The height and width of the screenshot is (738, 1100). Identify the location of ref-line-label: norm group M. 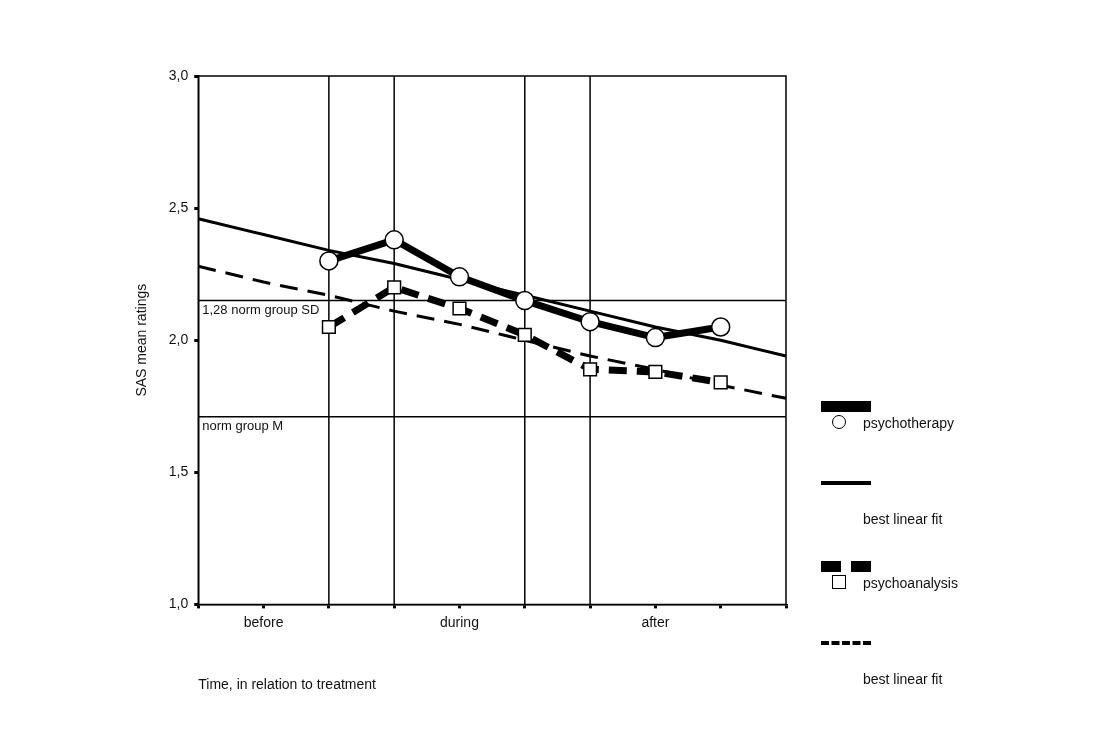
(243, 425).